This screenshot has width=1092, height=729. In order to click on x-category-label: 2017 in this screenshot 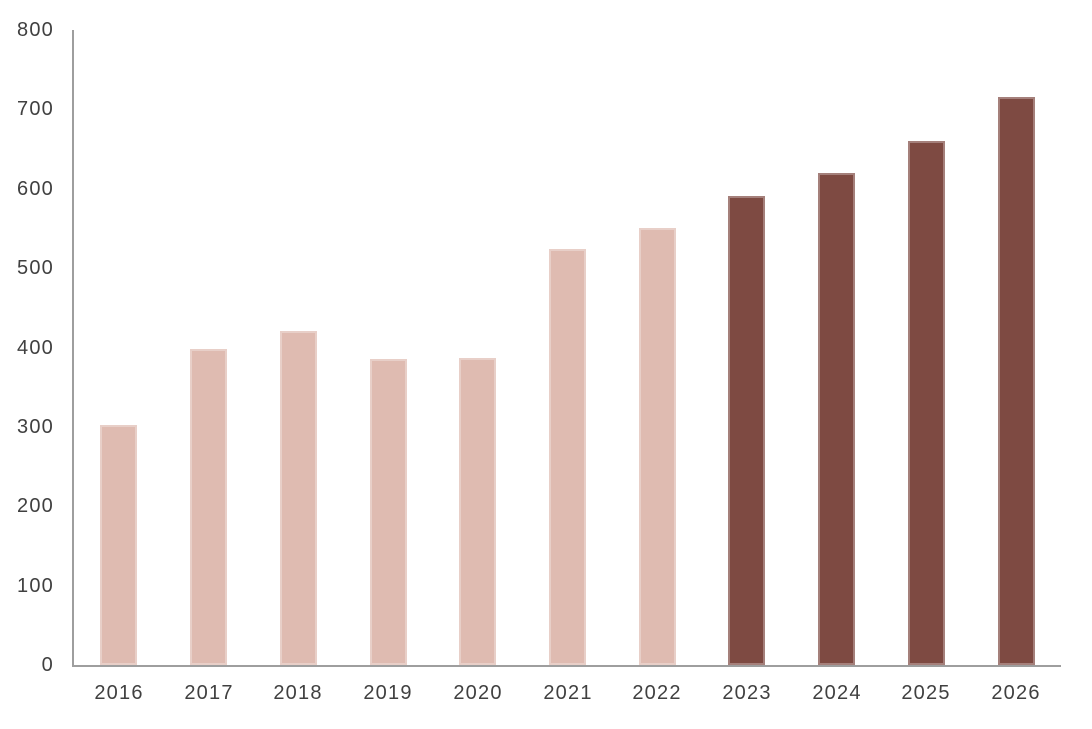, I will do `click(209, 693)`.